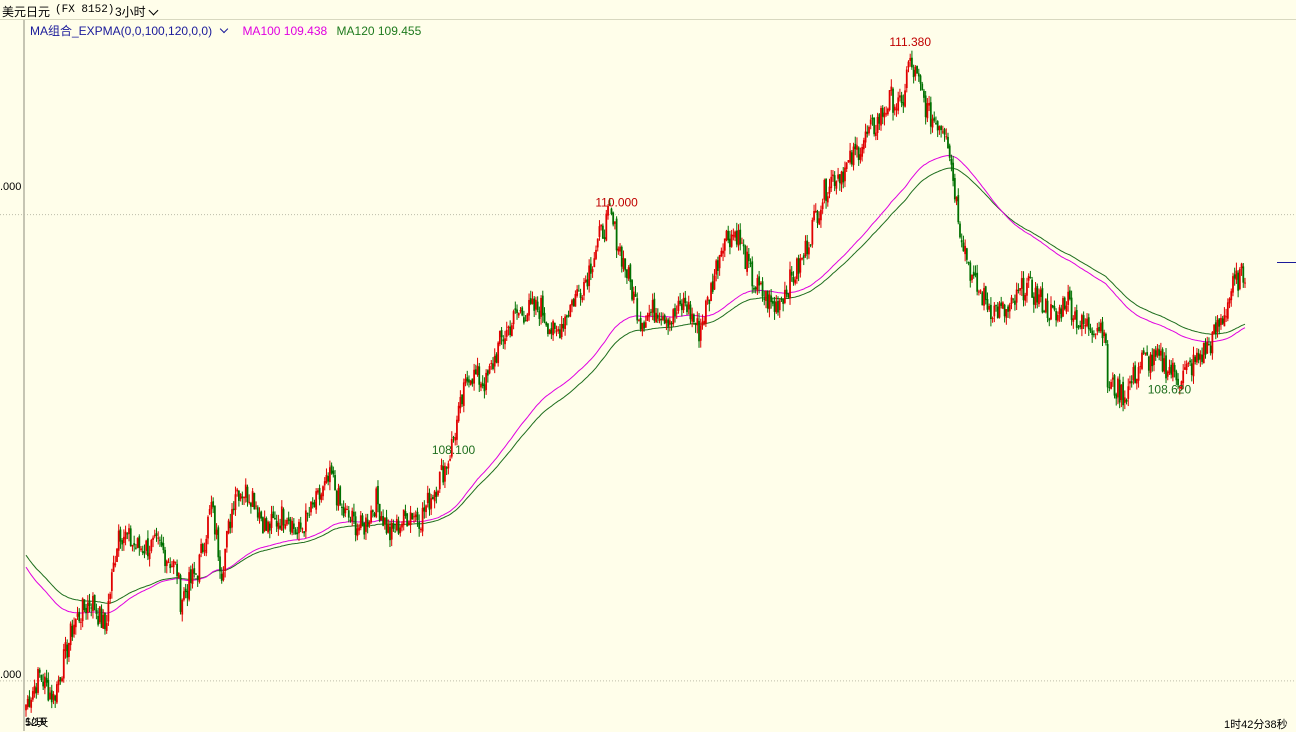 The height and width of the screenshot is (732, 1296). Describe the element at coordinates (910, 42) in the screenshot. I see `annotation-high-0: 111.380` at that location.